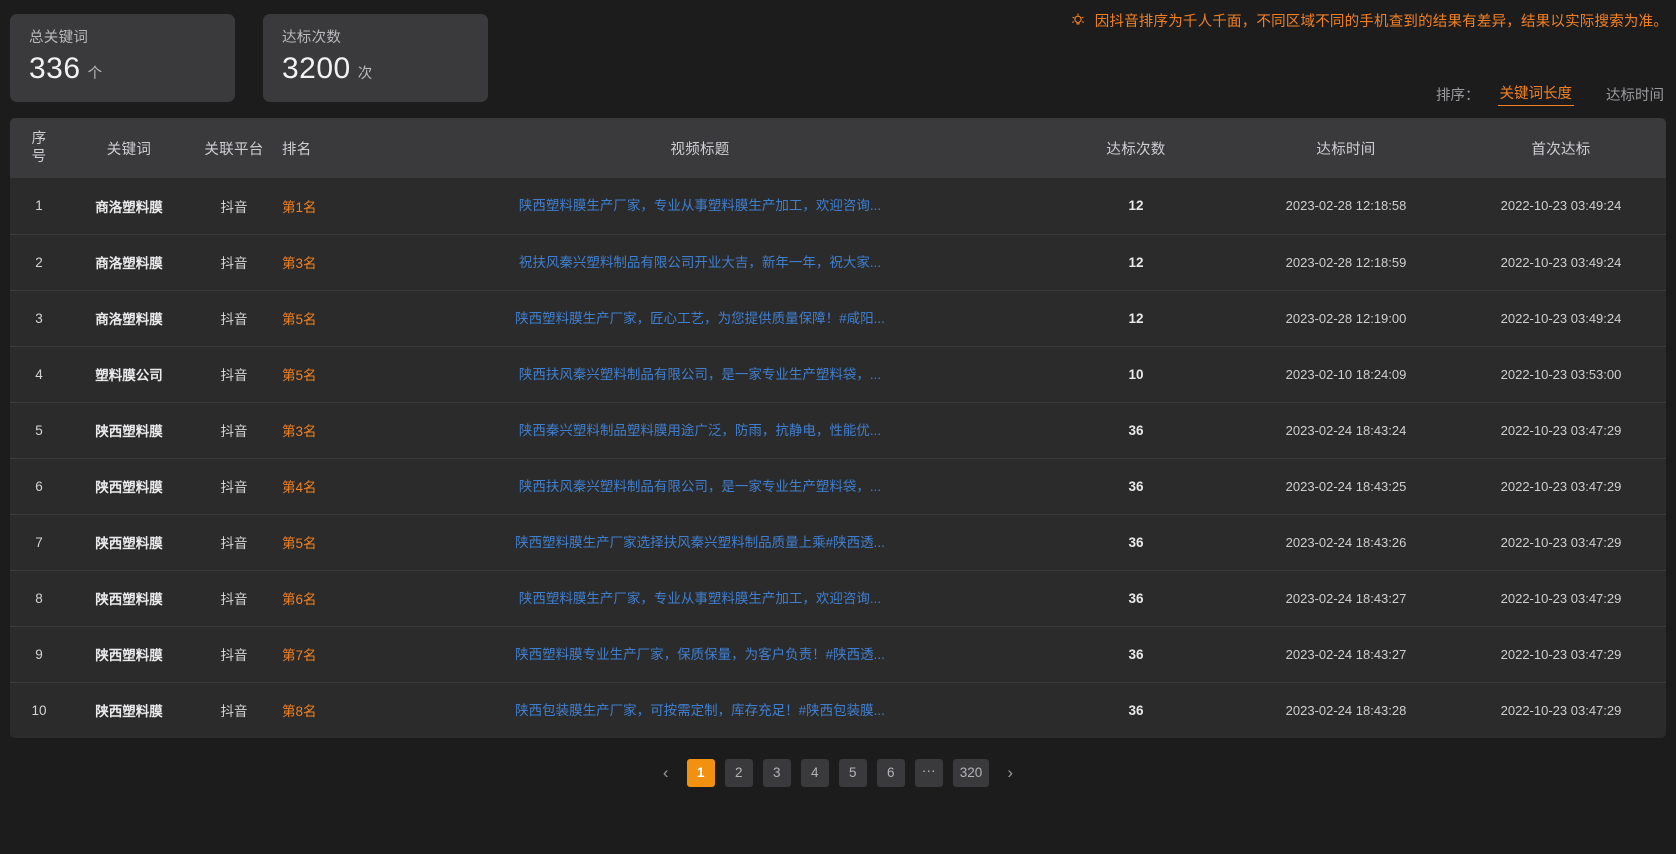 The height and width of the screenshot is (854, 1676). What do you see at coordinates (1010, 772) in the screenshot?
I see `pagination-next-icon: ›` at bounding box center [1010, 772].